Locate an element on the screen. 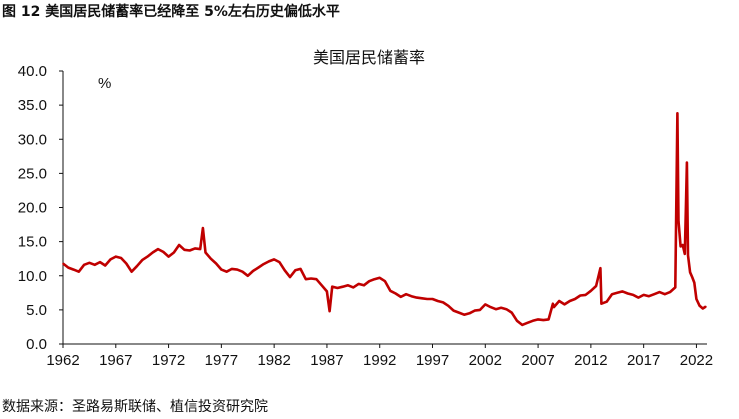 This screenshot has height=419, width=739. x-tick-label: 2002 is located at coordinates (485, 360).